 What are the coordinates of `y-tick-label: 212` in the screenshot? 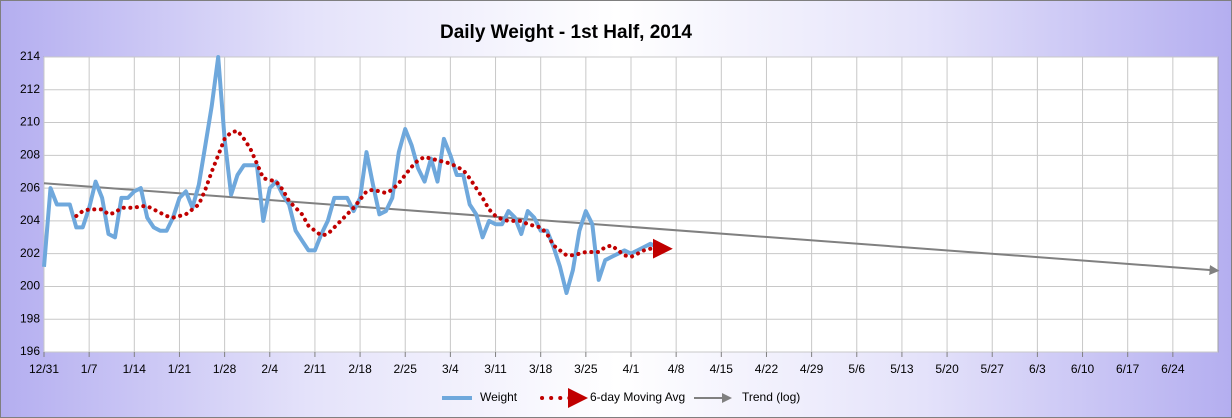 It's located at (30, 89).